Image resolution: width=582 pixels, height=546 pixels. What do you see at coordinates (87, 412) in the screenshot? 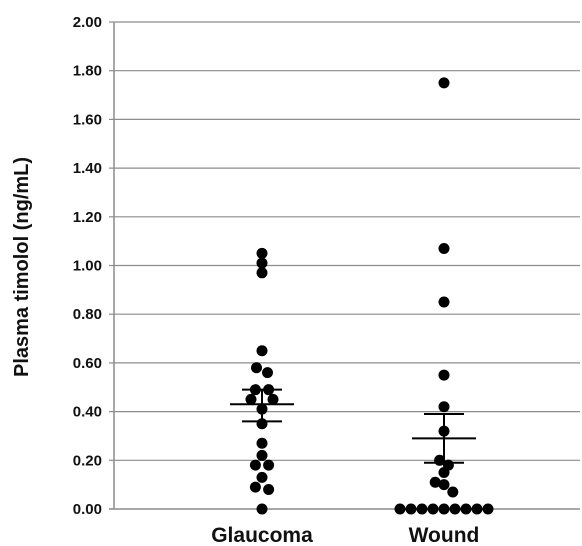
I see `y-tick-label: 0.40` at bounding box center [87, 412].